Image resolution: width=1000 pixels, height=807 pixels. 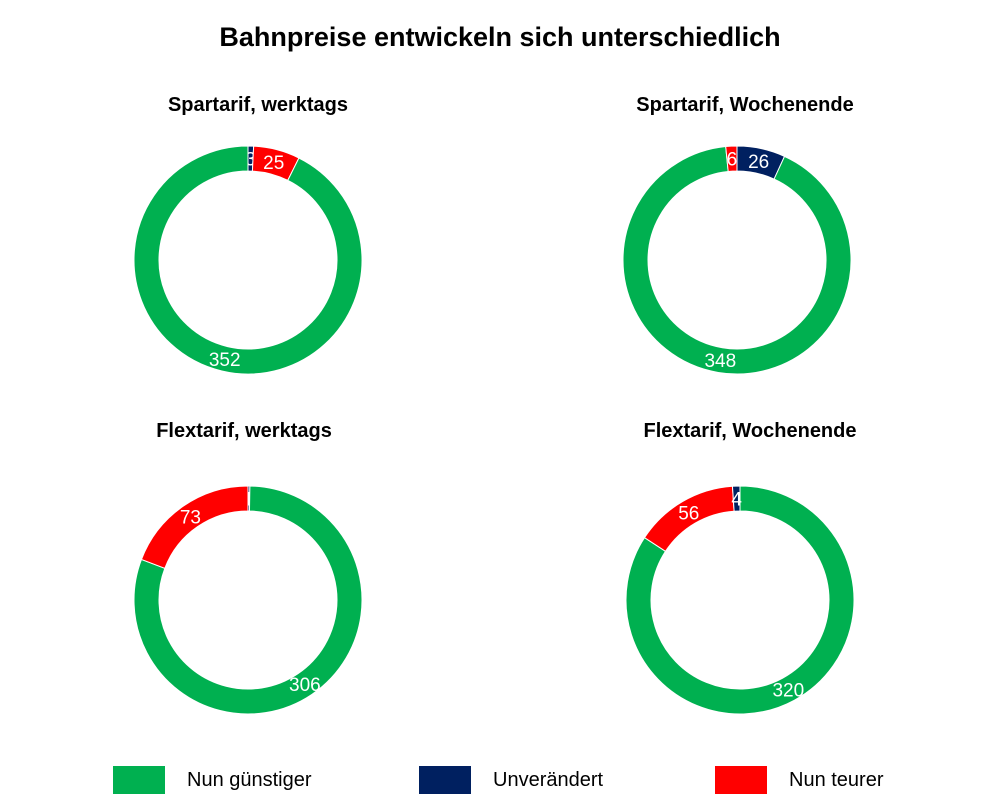 I want to click on legend-swatch-red, so click(x=741, y=780).